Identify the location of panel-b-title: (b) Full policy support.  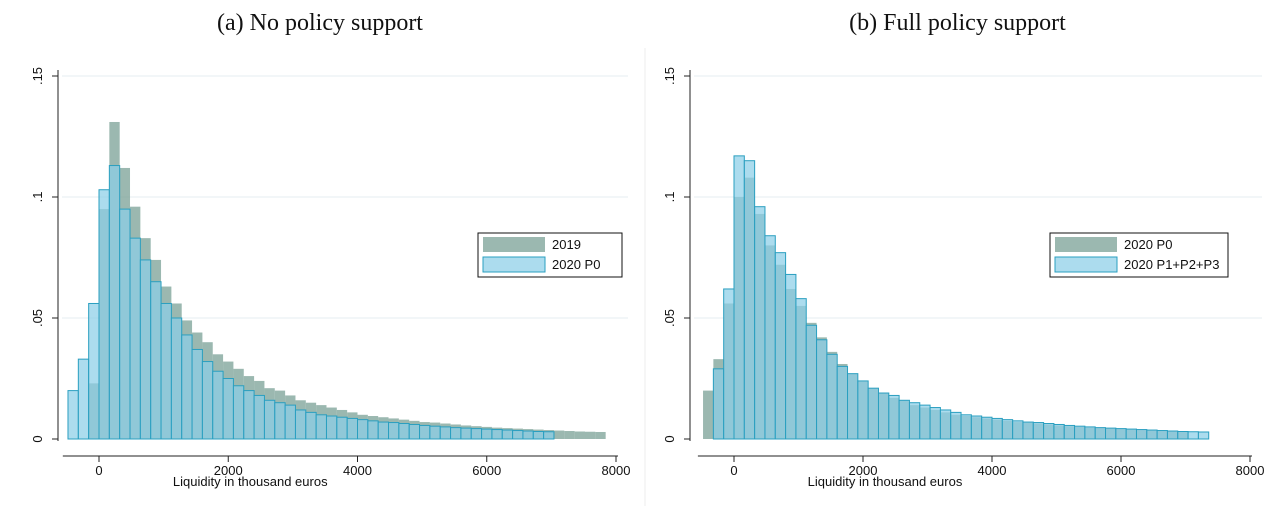
(957, 23).